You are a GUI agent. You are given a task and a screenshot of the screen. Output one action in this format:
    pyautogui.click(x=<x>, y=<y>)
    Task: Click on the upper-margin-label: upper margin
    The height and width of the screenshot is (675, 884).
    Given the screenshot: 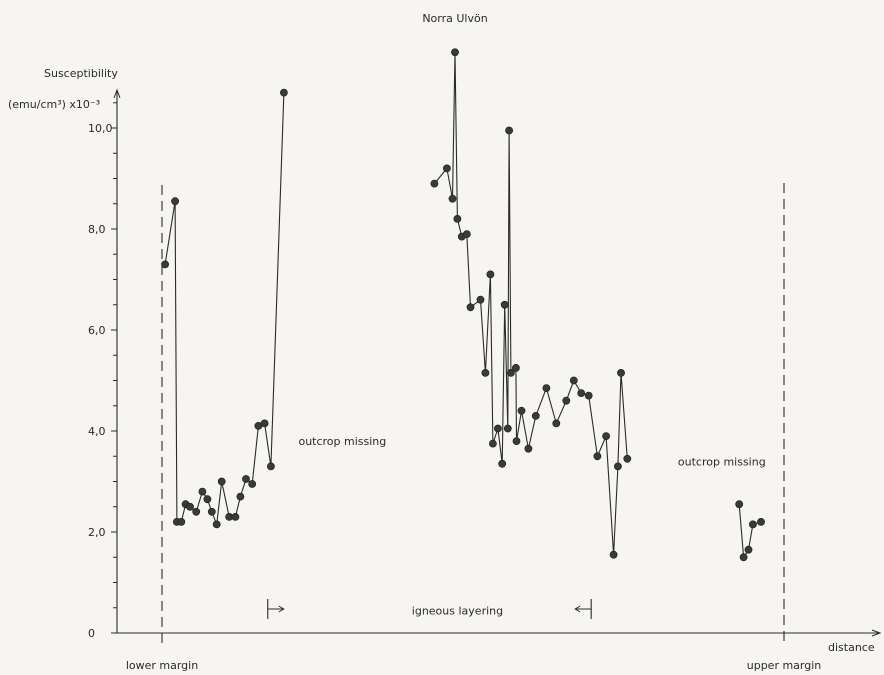 What is the action you would take?
    pyautogui.click(x=784, y=665)
    